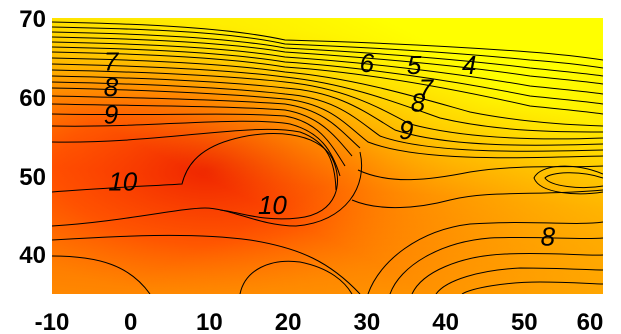 The image size is (621, 334). Describe the element at coordinates (319, 321) in the screenshot. I see `x-axis: -10 0 10 20 30 40 50 60` at that location.